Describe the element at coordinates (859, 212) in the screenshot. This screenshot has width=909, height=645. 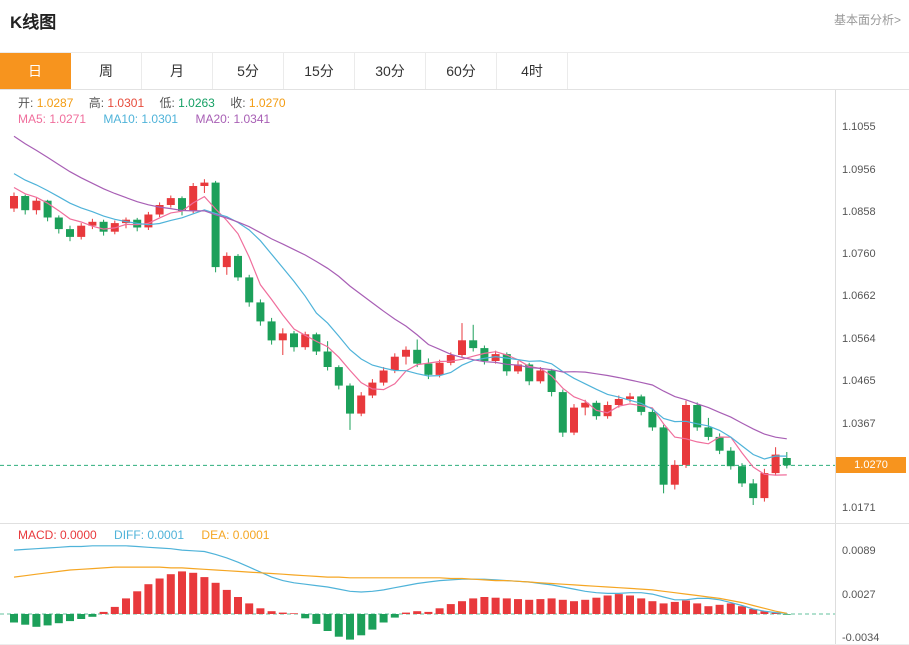
I see `price-axis-label: 1.0858` at that location.